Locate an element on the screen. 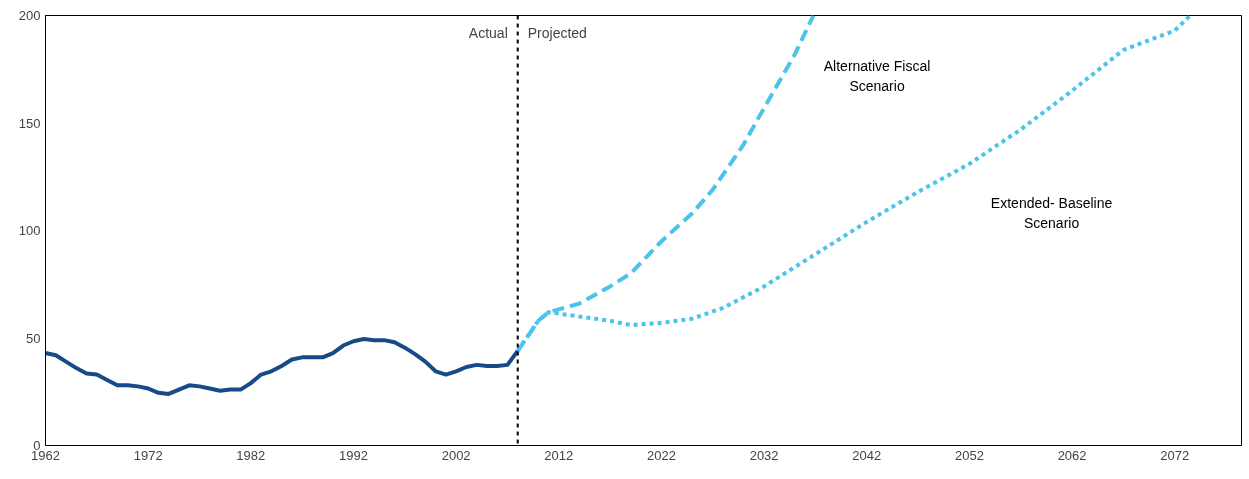  series-label: Alternative Fiscal Scenario is located at coordinates (877, 75).